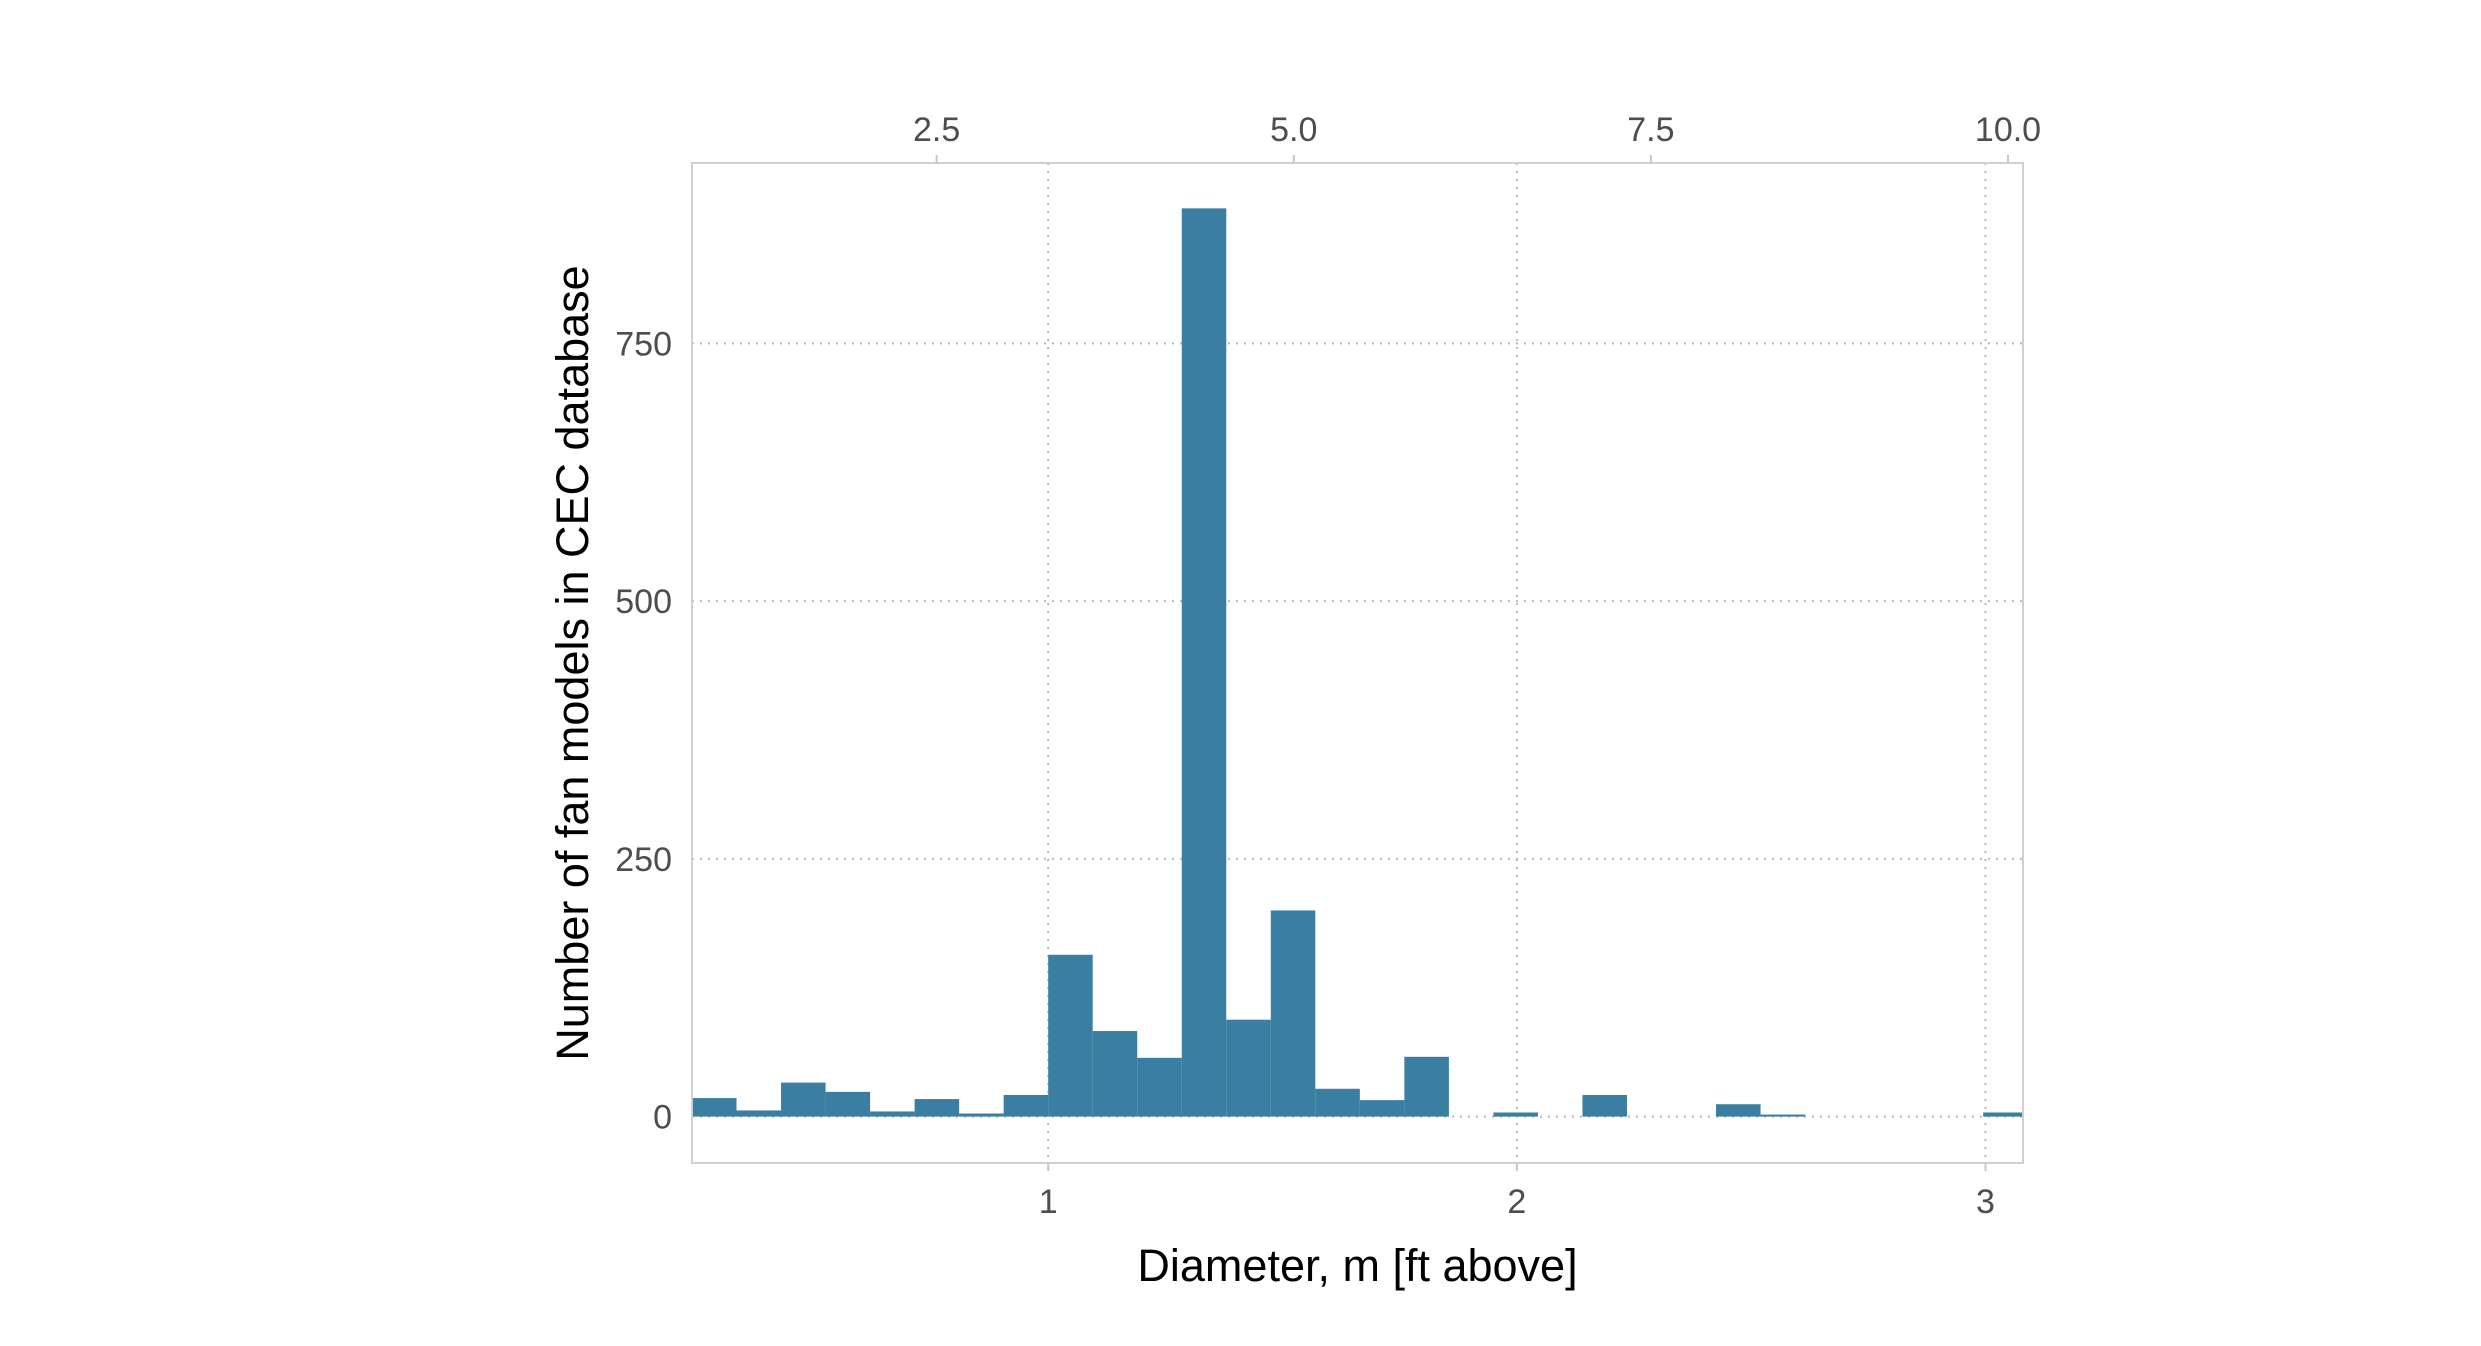 This screenshot has width=2481, height=1346. Describe the element at coordinates (1048, 1202) in the screenshot. I see `x-tick-label: 1` at that location.